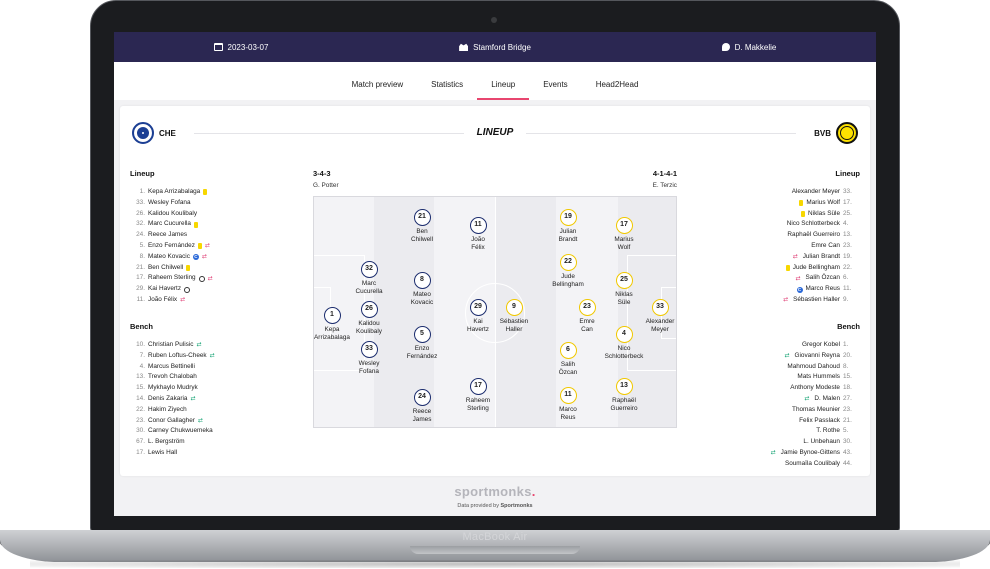 The height and width of the screenshot is (569, 990). What do you see at coordinates (812, 410) in the screenshot?
I see `player-row: Thomas Meunier 23.` at bounding box center [812, 410].